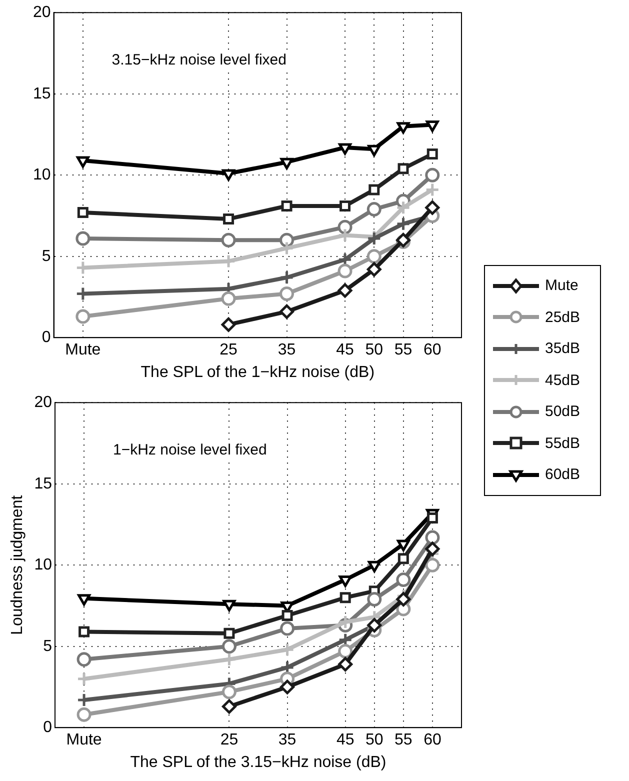 The height and width of the screenshot is (781, 629). What do you see at coordinates (258, 762) in the screenshot?
I see `x-axis-title: The SPL of the 3.15−kHz noise (dB)` at bounding box center [258, 762].